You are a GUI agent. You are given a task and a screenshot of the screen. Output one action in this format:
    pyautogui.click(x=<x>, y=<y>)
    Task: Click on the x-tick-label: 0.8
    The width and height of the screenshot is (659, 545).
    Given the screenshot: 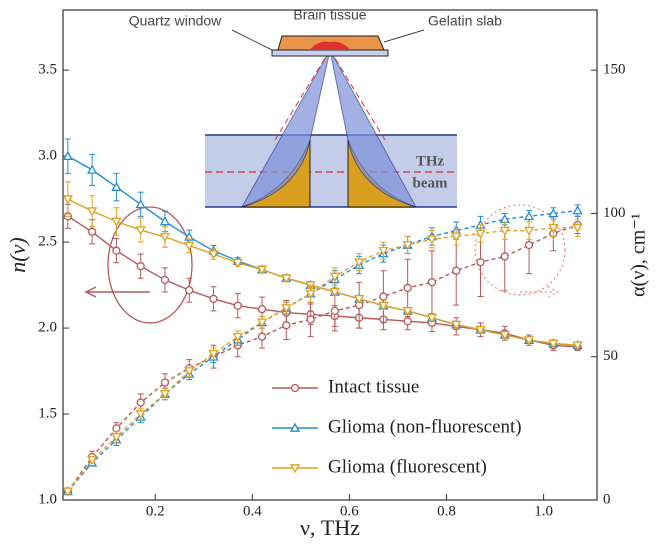 What is the action you would take?
    pyautogui.click(x=446, y=511)
    